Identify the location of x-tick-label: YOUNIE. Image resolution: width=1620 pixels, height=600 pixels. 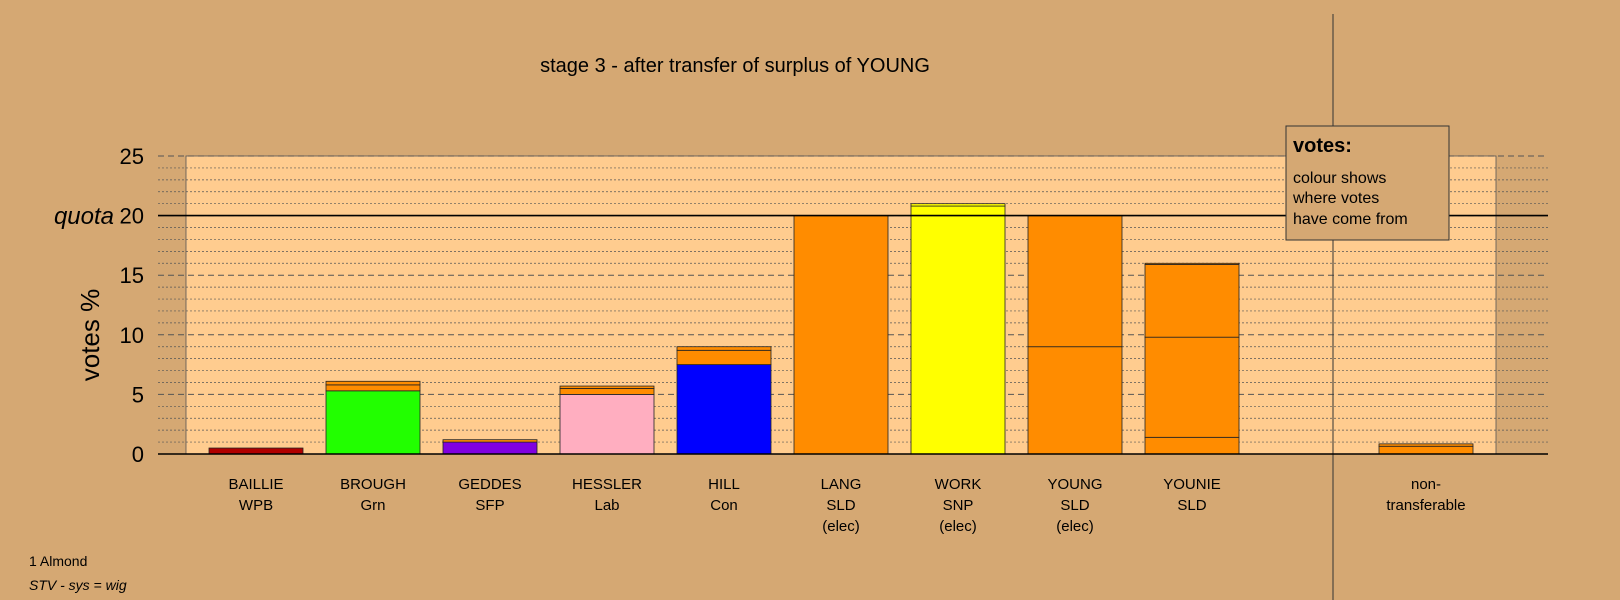
(1192, 484).